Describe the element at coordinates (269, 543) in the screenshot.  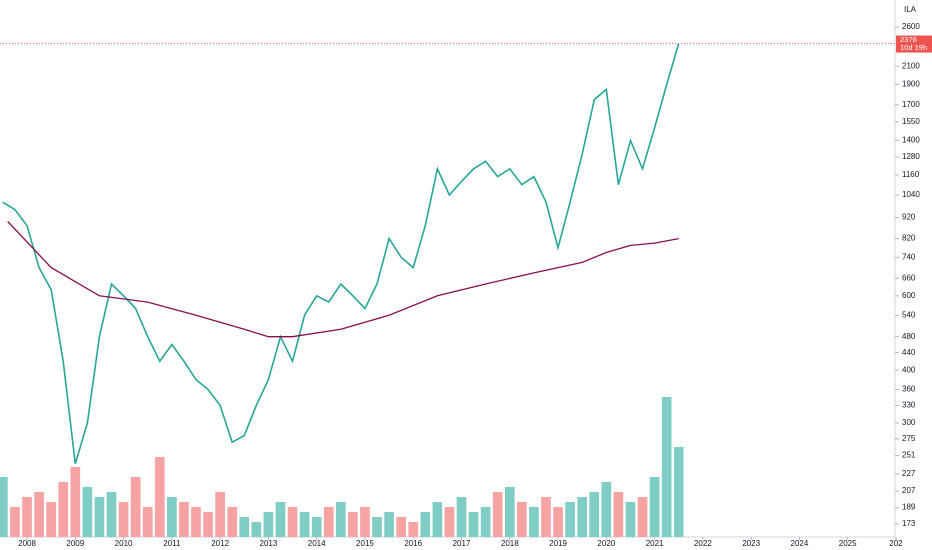
I see `x-tick-label: 2013` at that location.